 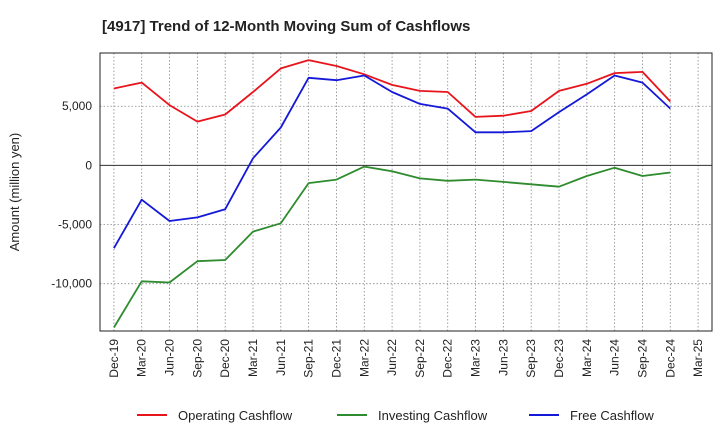 I want to click on x-tick-label: Mar-22, so click(x=364, y=358).